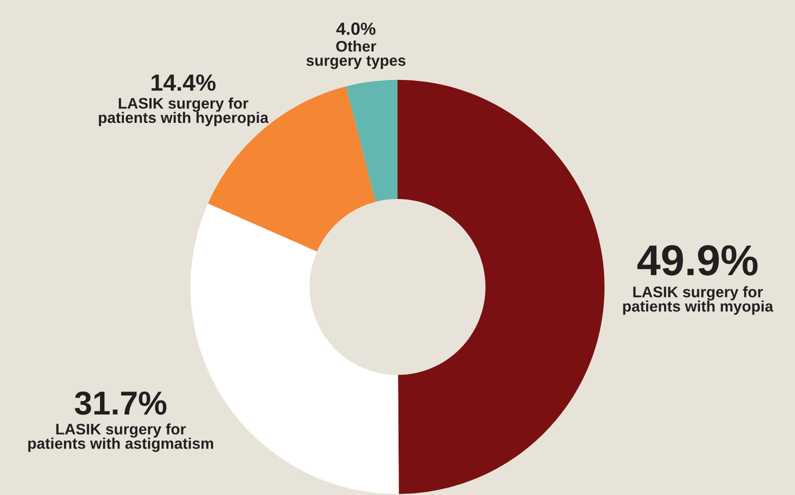  Describe the element at coordinates (356, 55) in the screenshot. I see `slice-label: Other surgery types` at that location.